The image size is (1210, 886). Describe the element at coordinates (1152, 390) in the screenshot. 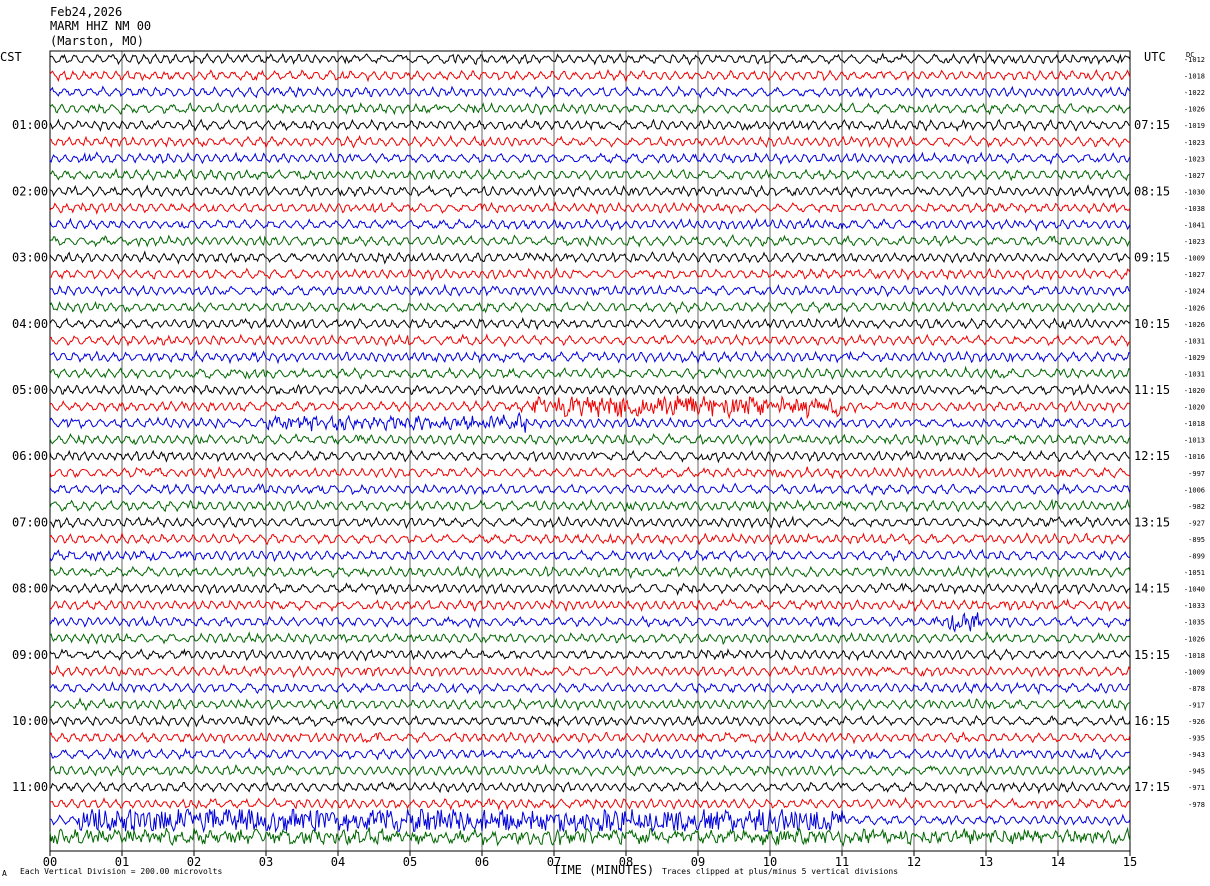

I see `right-hour-label: 11:15` at that location.